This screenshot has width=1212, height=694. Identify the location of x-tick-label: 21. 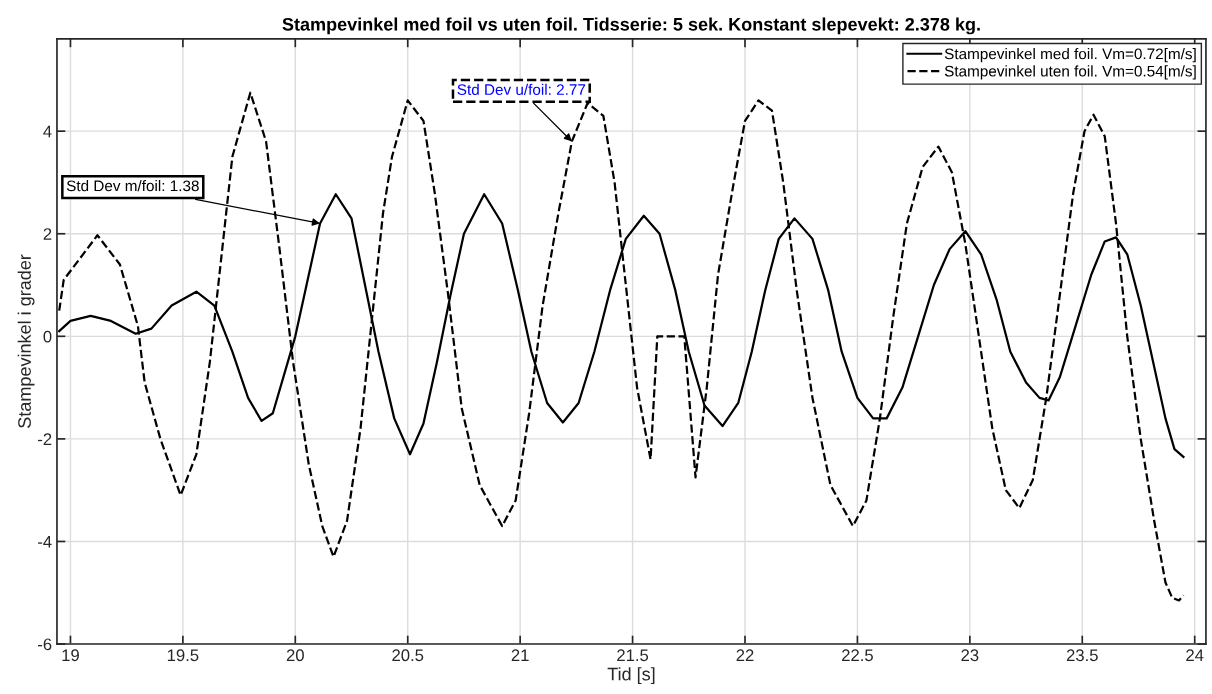
(520, 655).